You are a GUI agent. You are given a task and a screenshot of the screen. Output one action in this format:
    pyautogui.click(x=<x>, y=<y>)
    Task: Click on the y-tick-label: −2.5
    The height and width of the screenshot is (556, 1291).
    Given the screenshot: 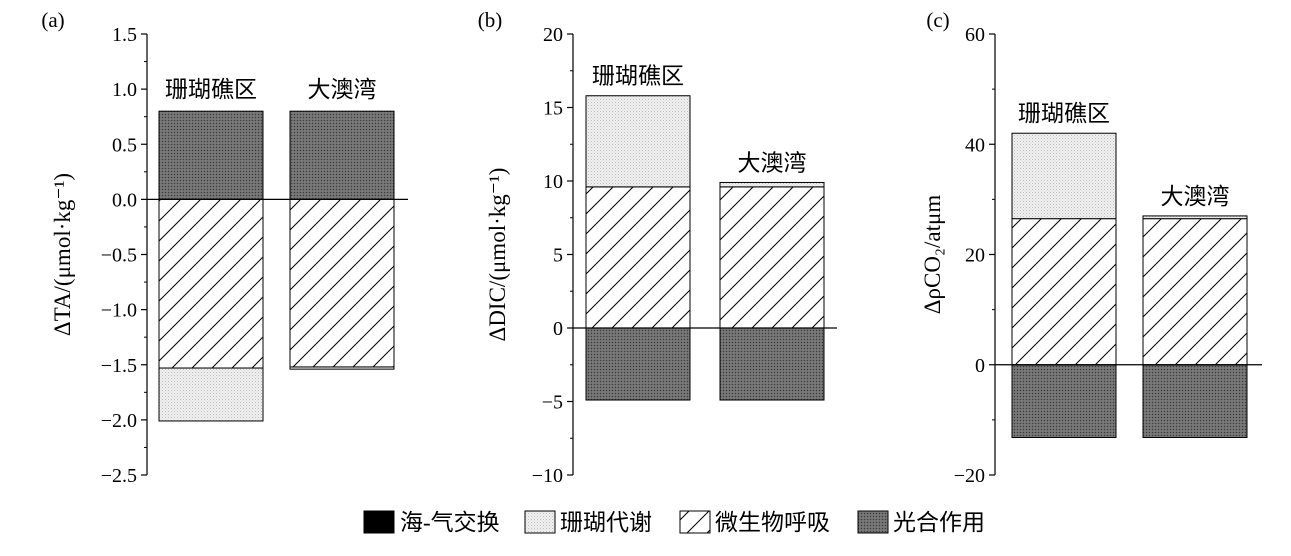 What is the action you would take?
    pyautogui.click(x=119, y=476)
    